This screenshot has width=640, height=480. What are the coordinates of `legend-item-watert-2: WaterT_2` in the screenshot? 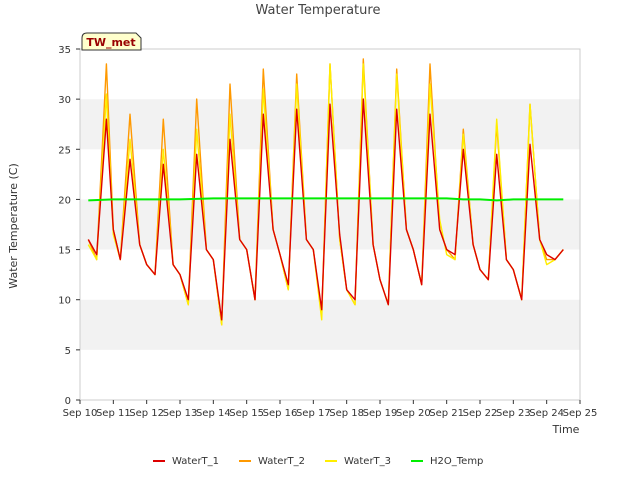 It's located at (272, 461).